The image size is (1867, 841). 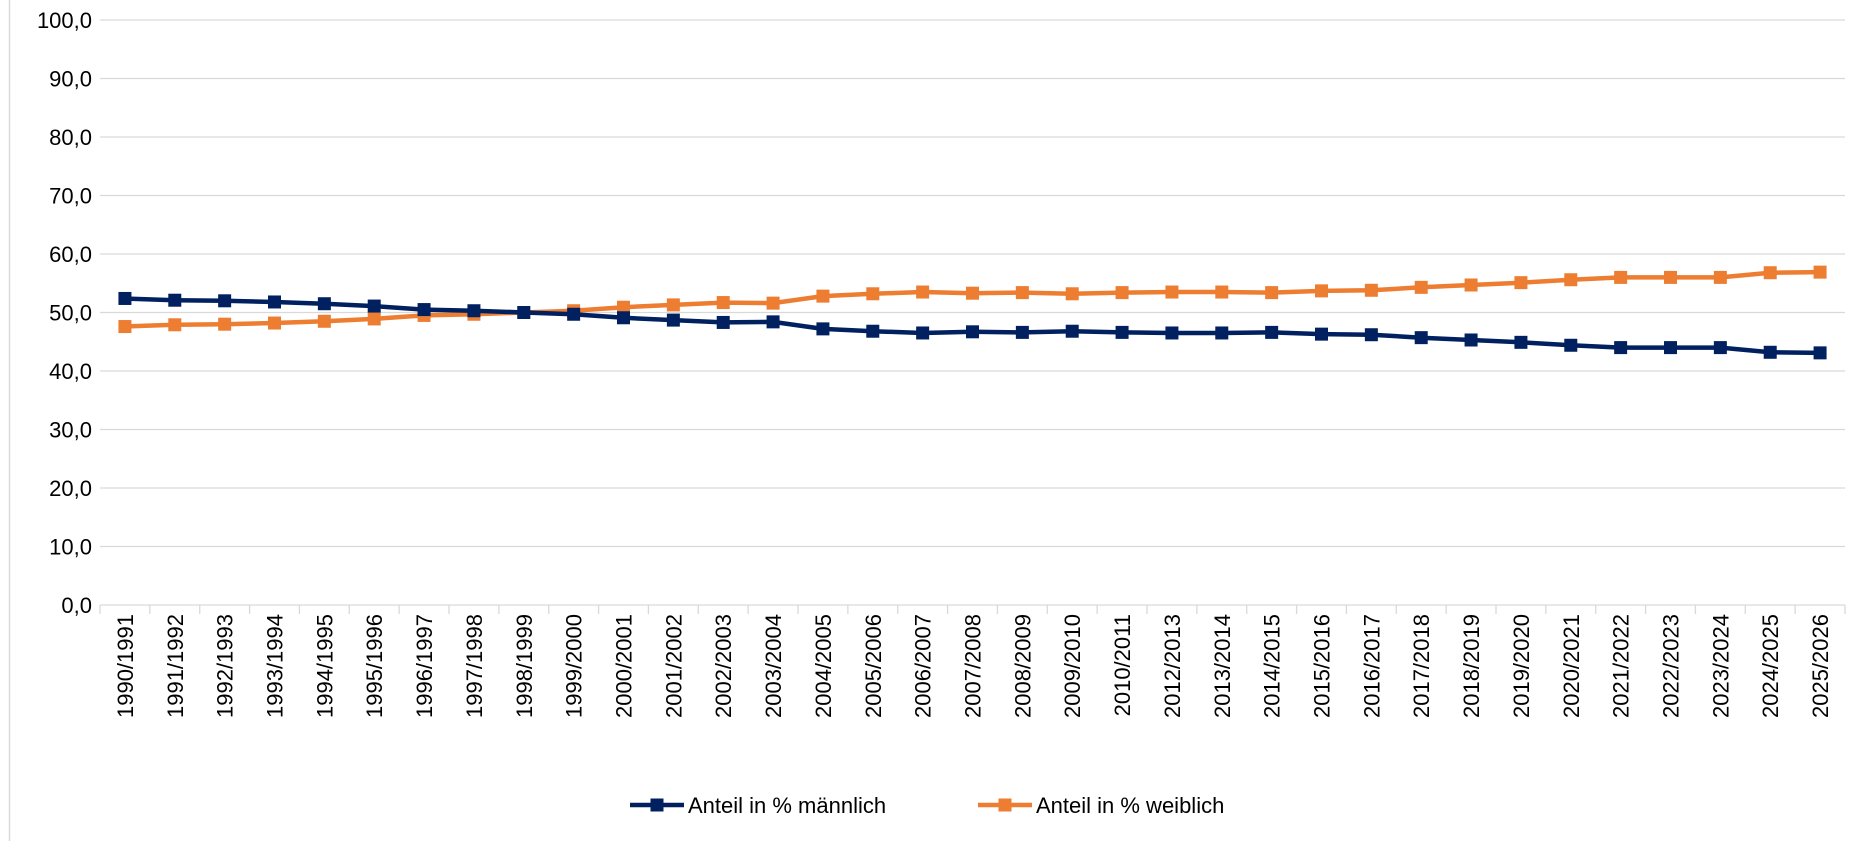 I want to click on x-tick-label: 2013/2014, so click(x=1222, y=666).